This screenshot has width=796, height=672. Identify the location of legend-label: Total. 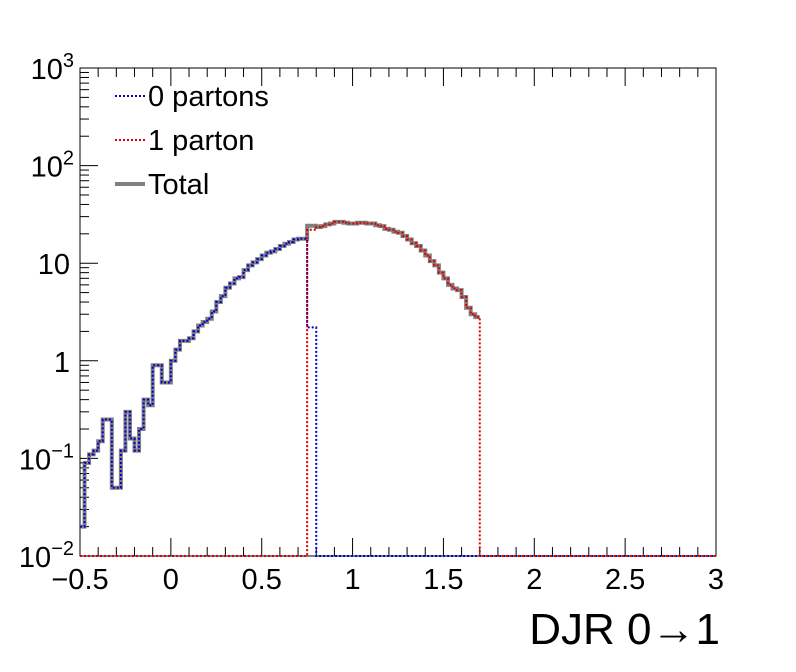
(178, 185).